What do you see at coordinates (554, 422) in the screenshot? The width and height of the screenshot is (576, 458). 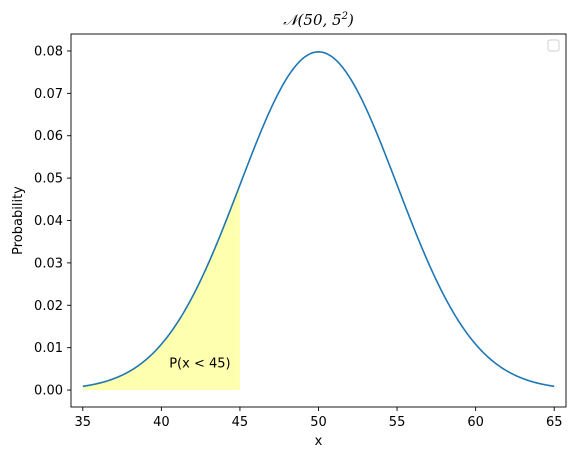 I see `x-tick-label: 65` at bounding box center [554, 422].